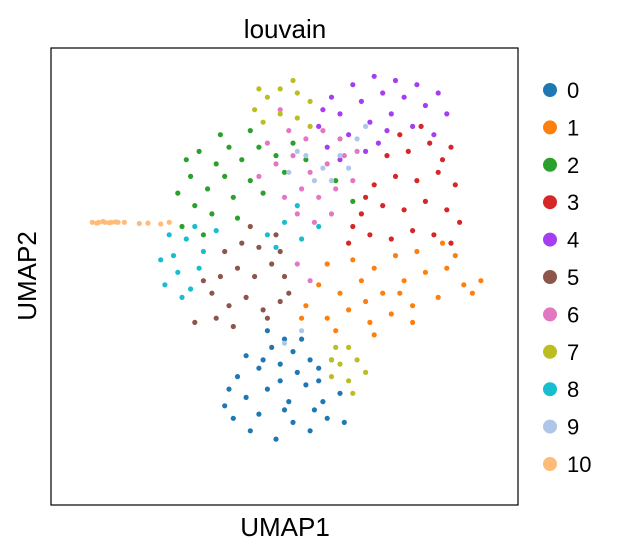 The width and height of the screenshot is (623, 556). Describe the element at coordinates (573, 389) in the screenshot. I see `legend-label-8: 8` at that location.